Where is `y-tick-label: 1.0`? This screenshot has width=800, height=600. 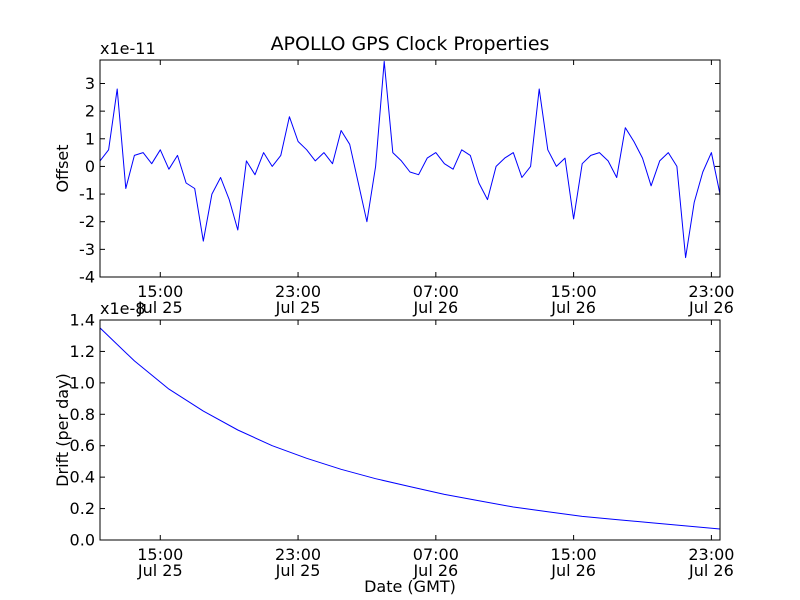 y-tick-label: 1.0 is located at coordinates (82, 382).